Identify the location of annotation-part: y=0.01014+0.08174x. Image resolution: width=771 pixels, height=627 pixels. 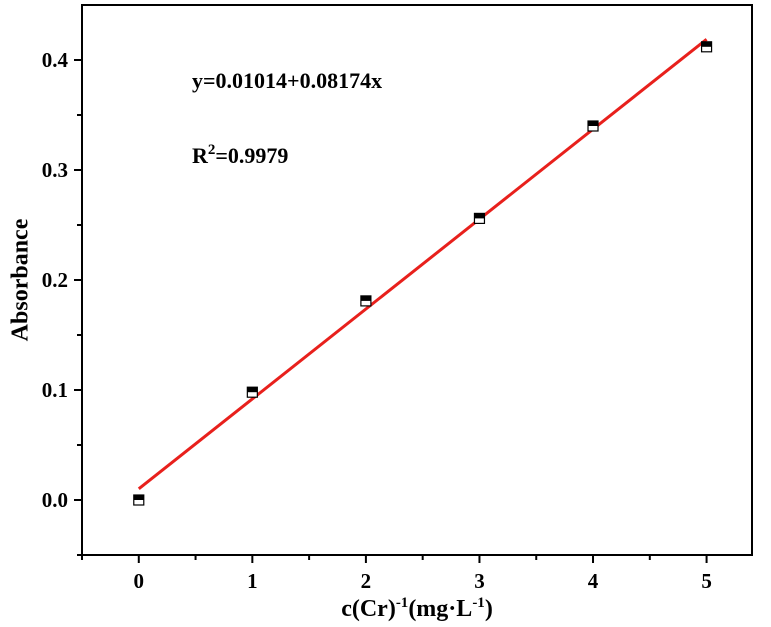
(287, 80).